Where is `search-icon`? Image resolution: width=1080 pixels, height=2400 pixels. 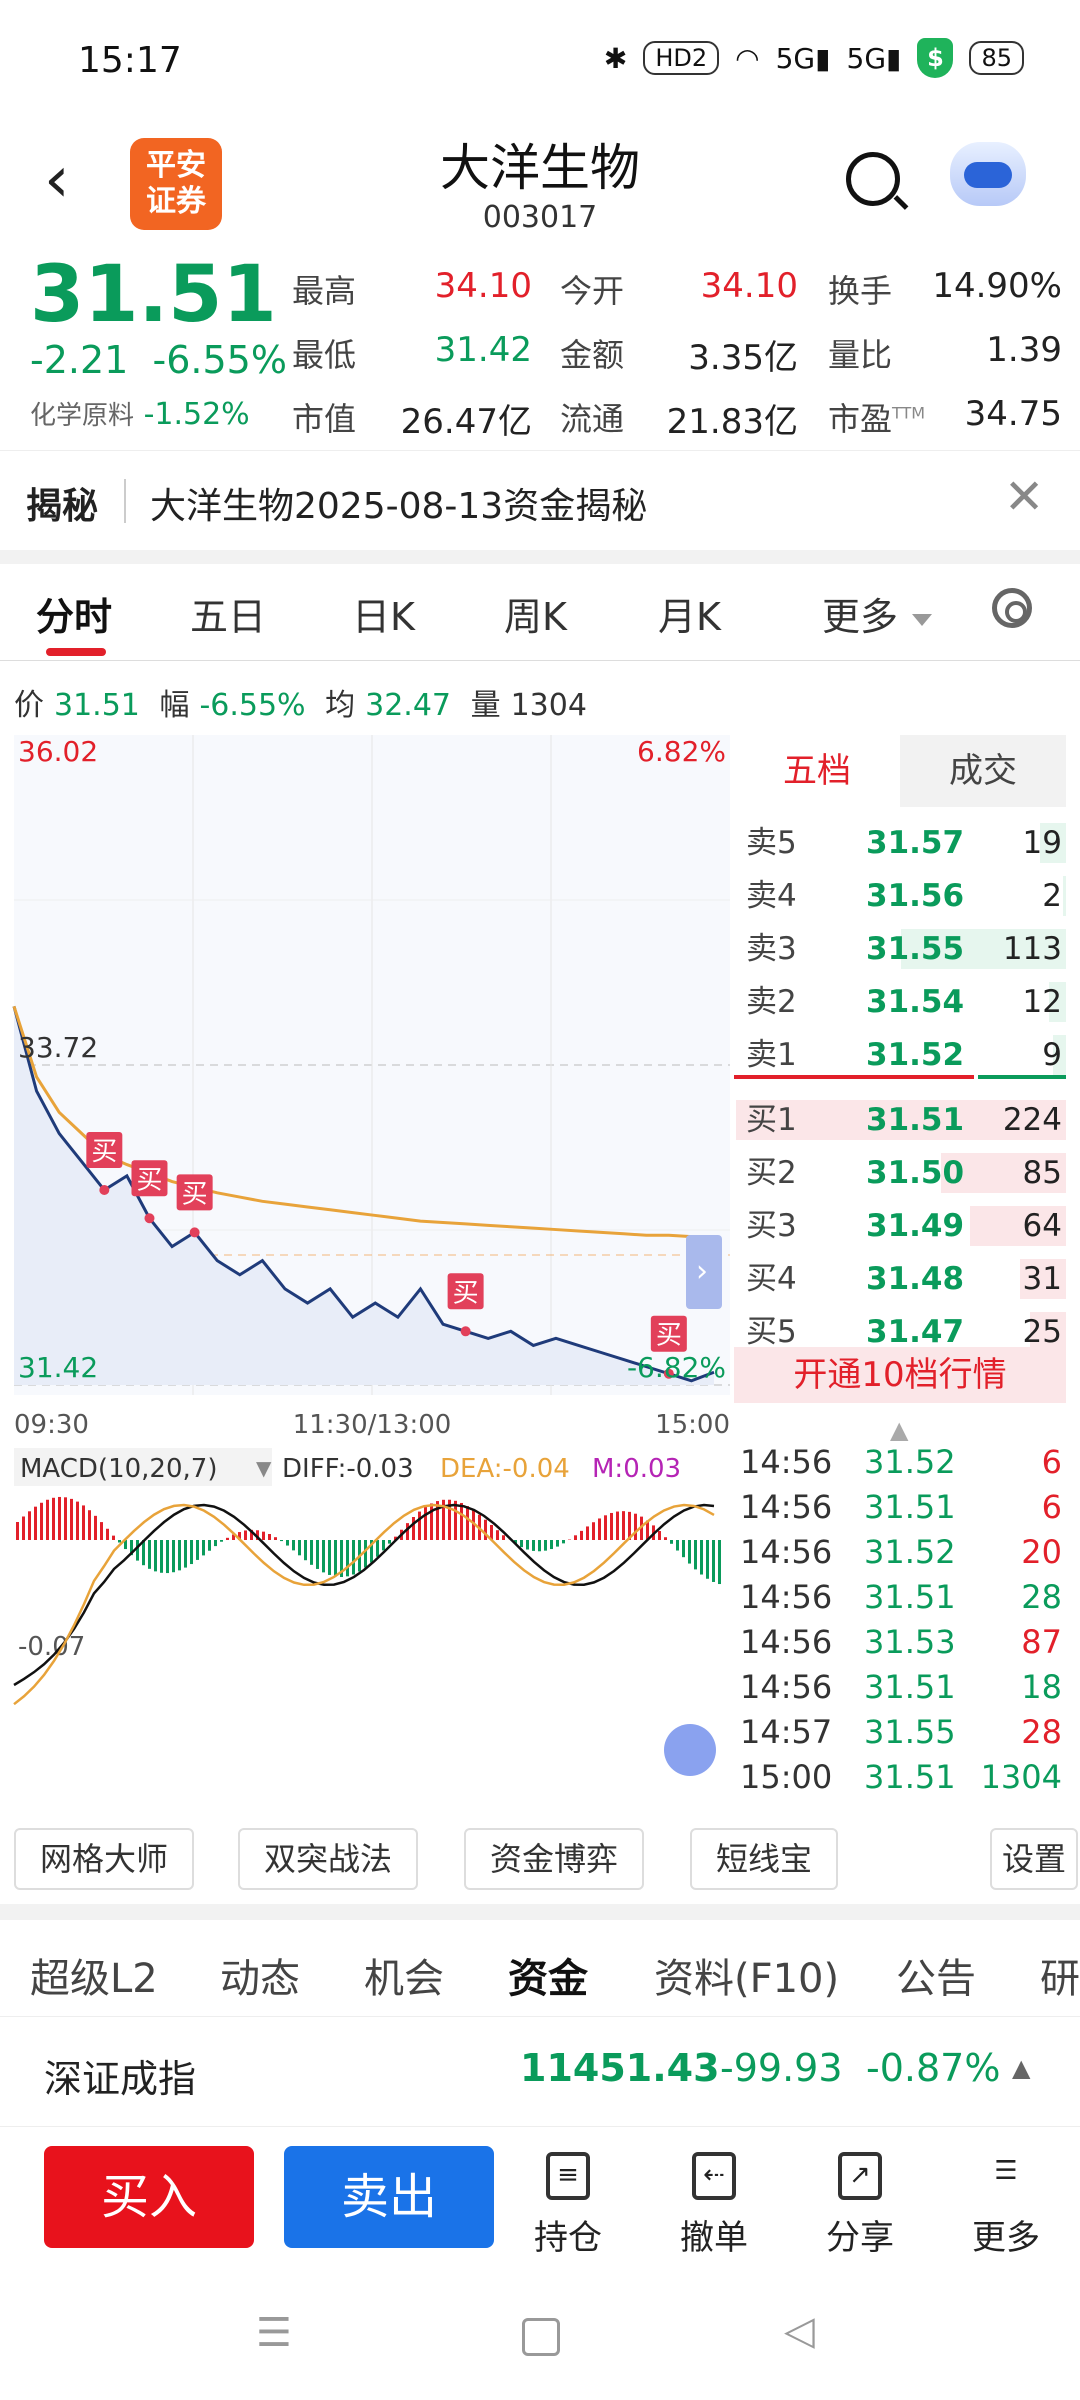
search-icon is located at coordinates (873, 179).